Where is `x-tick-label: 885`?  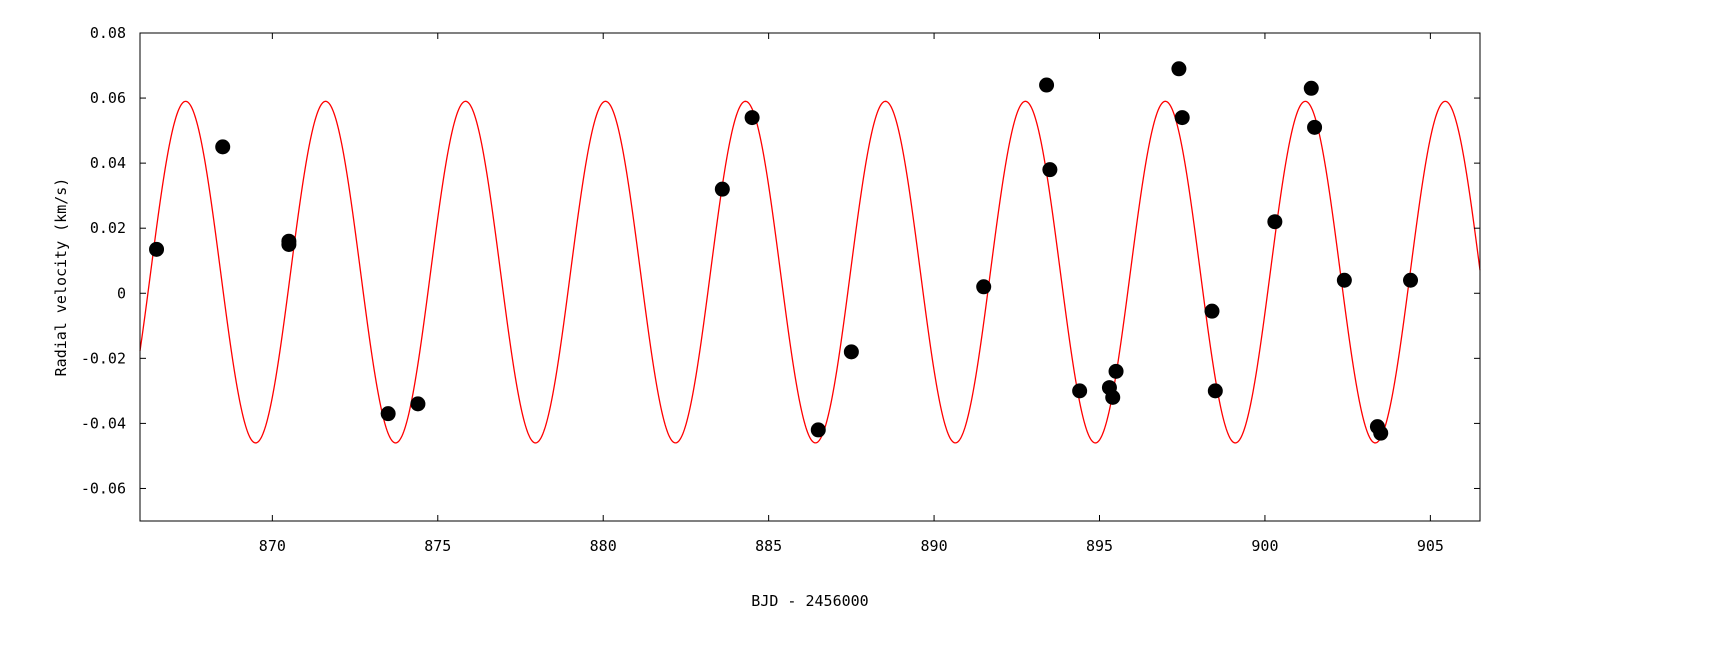 x-tick-label: 885 is located at coordinates (768, 546).